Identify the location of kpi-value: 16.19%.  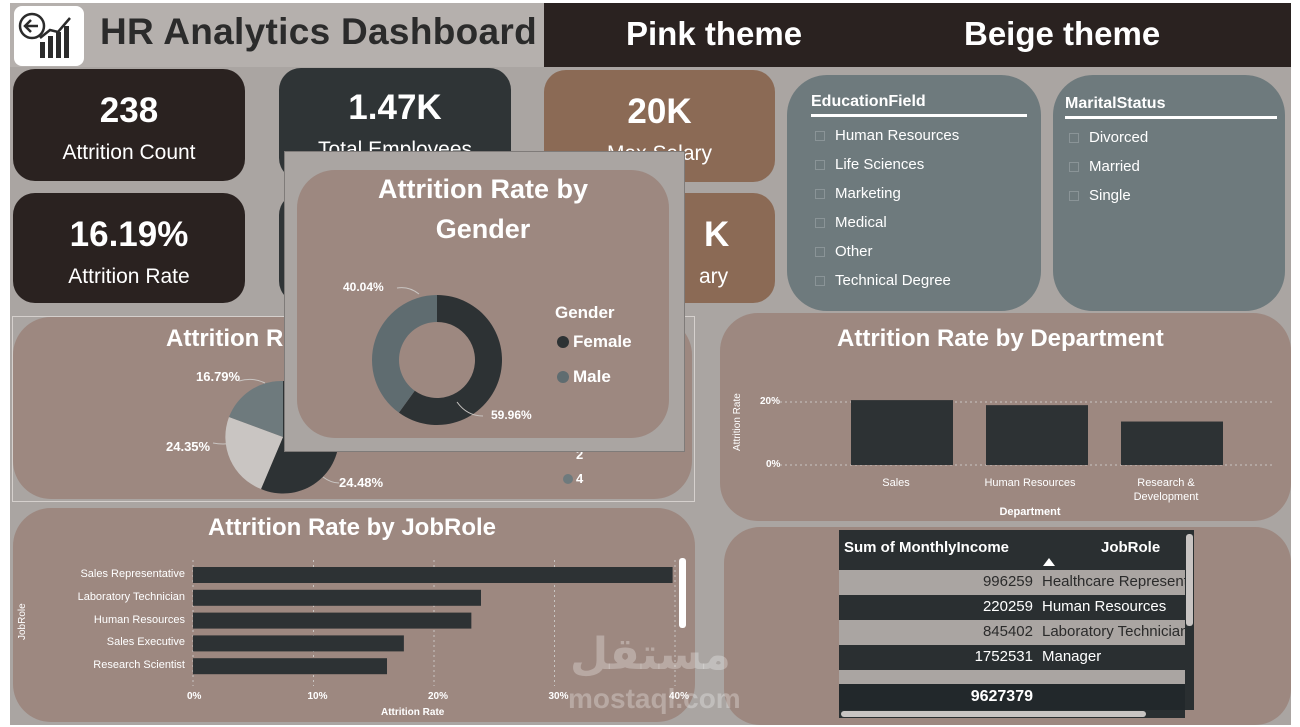
(129, 234).